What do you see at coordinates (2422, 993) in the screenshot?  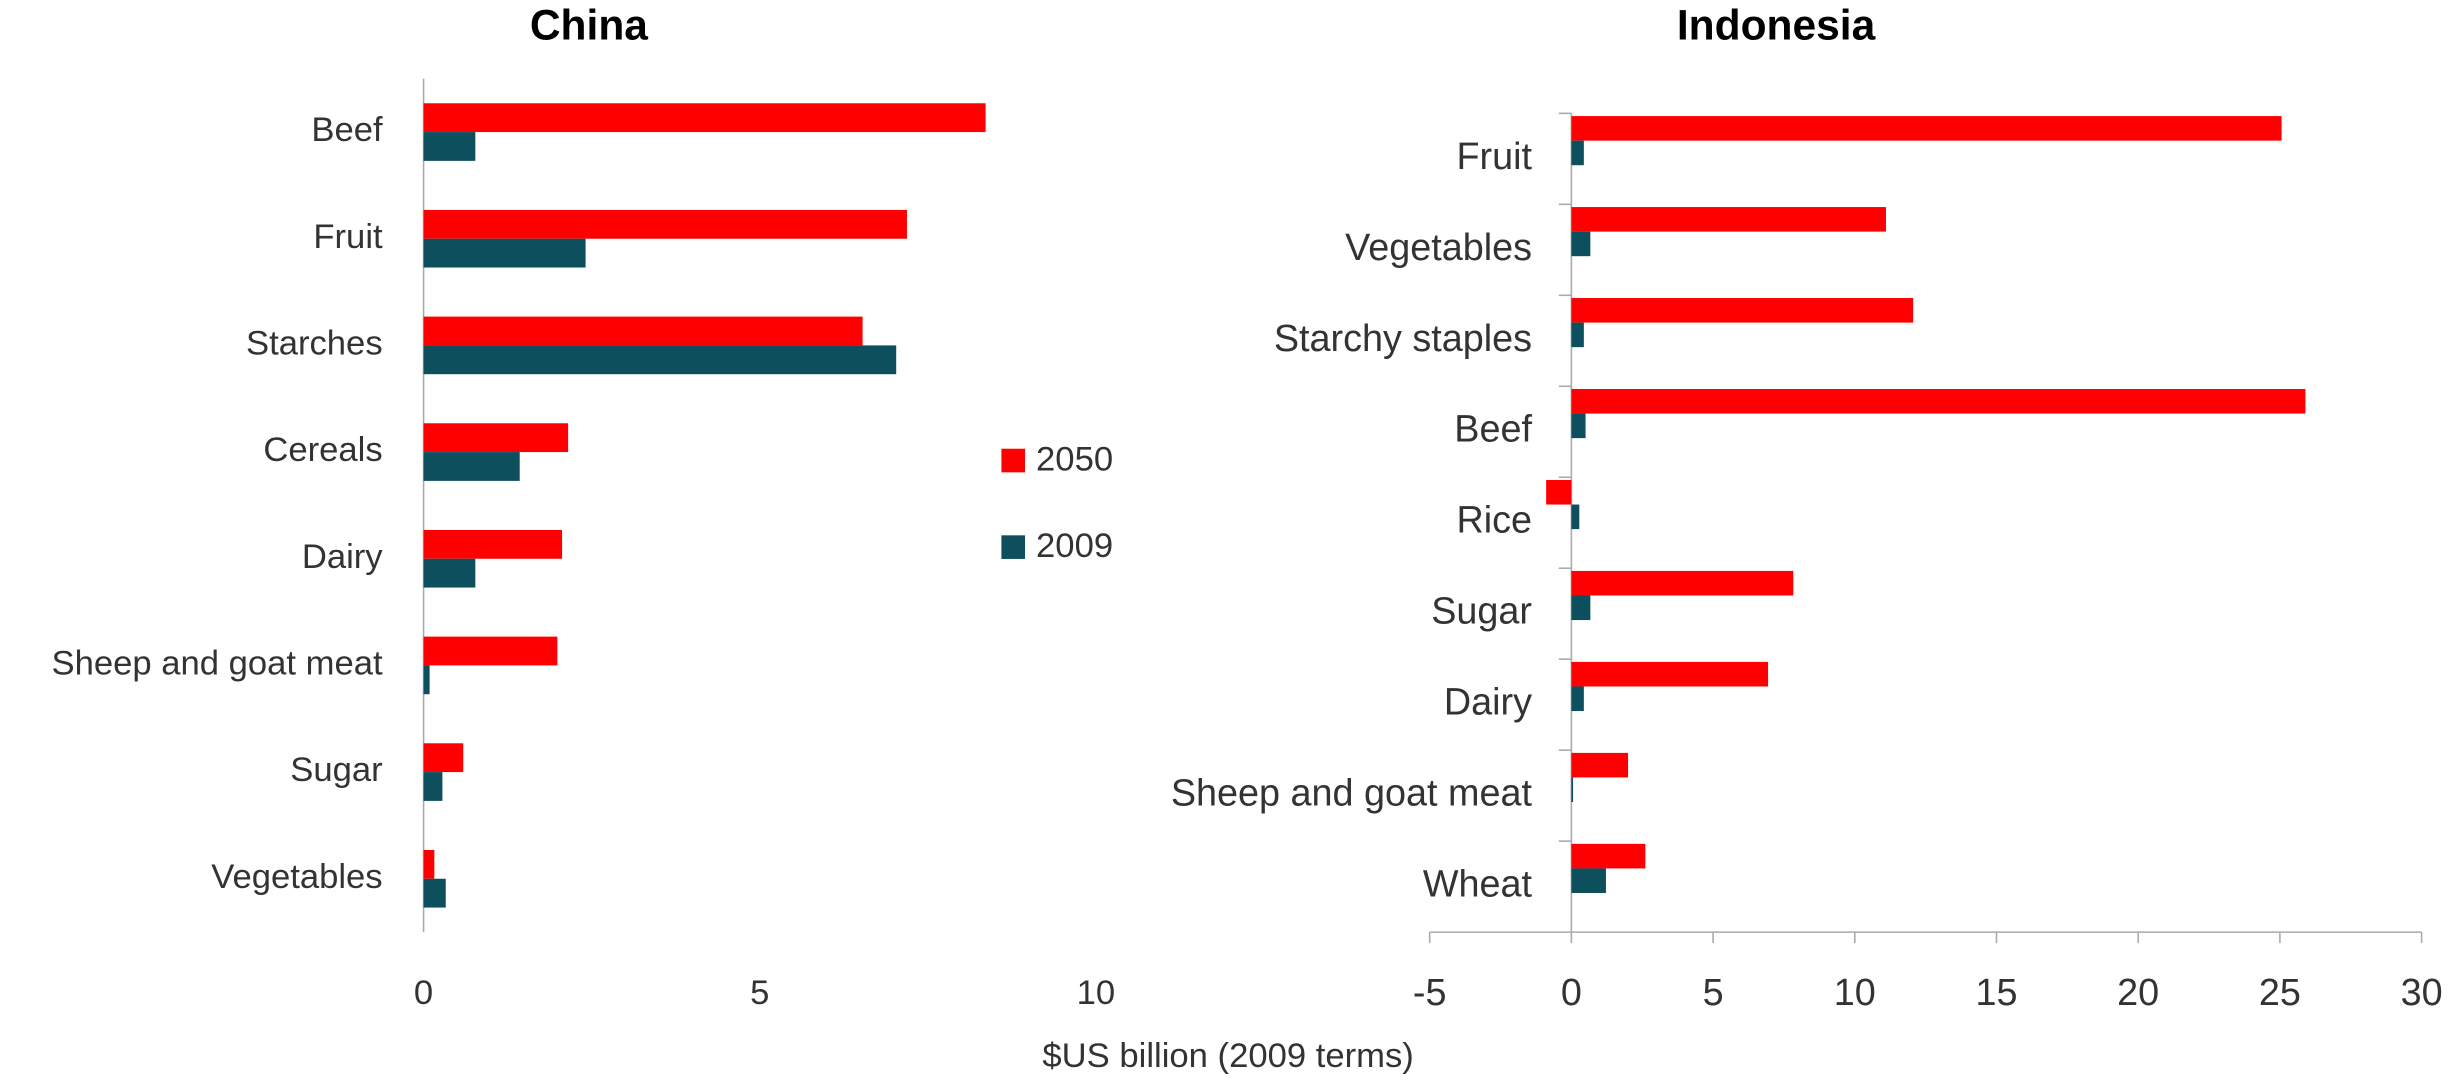 I see `x-tick-label: 30` at bounding box center [2422, 993].